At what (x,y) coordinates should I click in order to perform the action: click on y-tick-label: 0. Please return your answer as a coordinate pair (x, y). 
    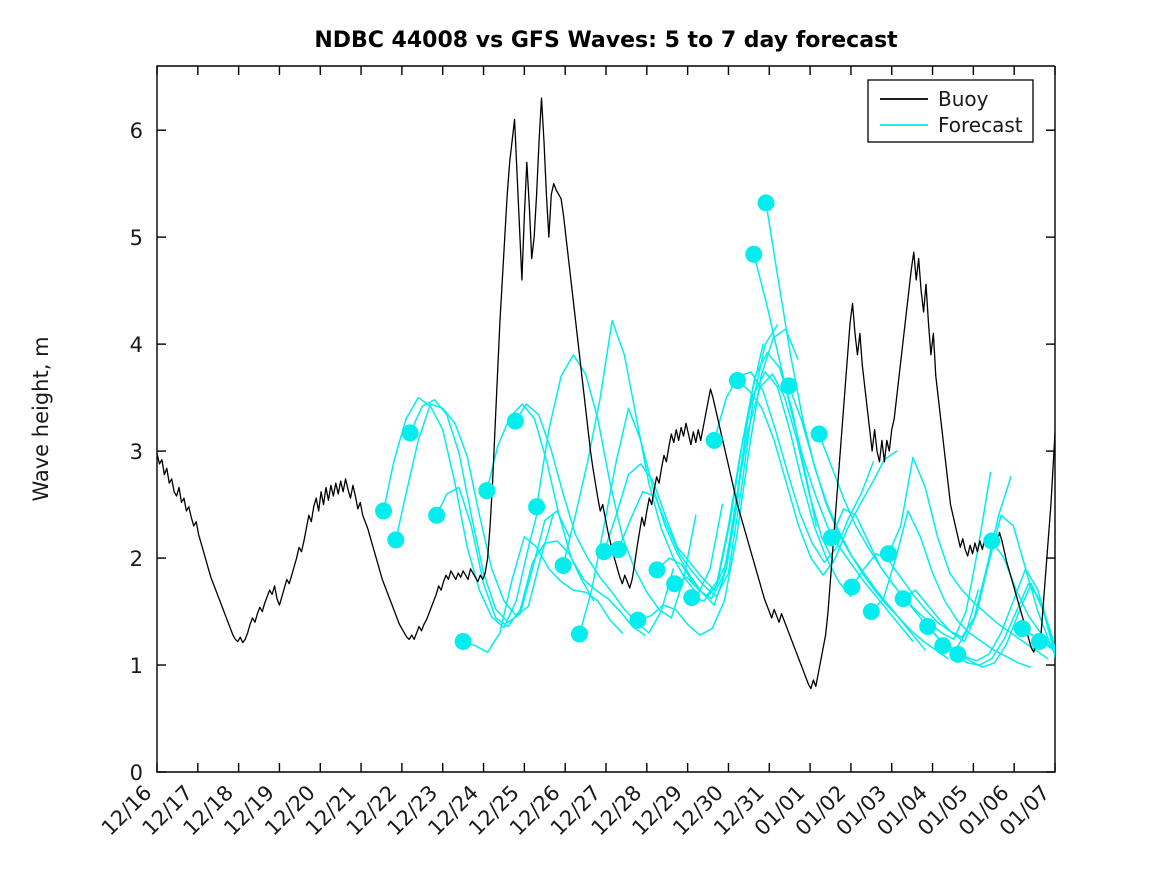
    Looking at the image, I should click on (136, 773).